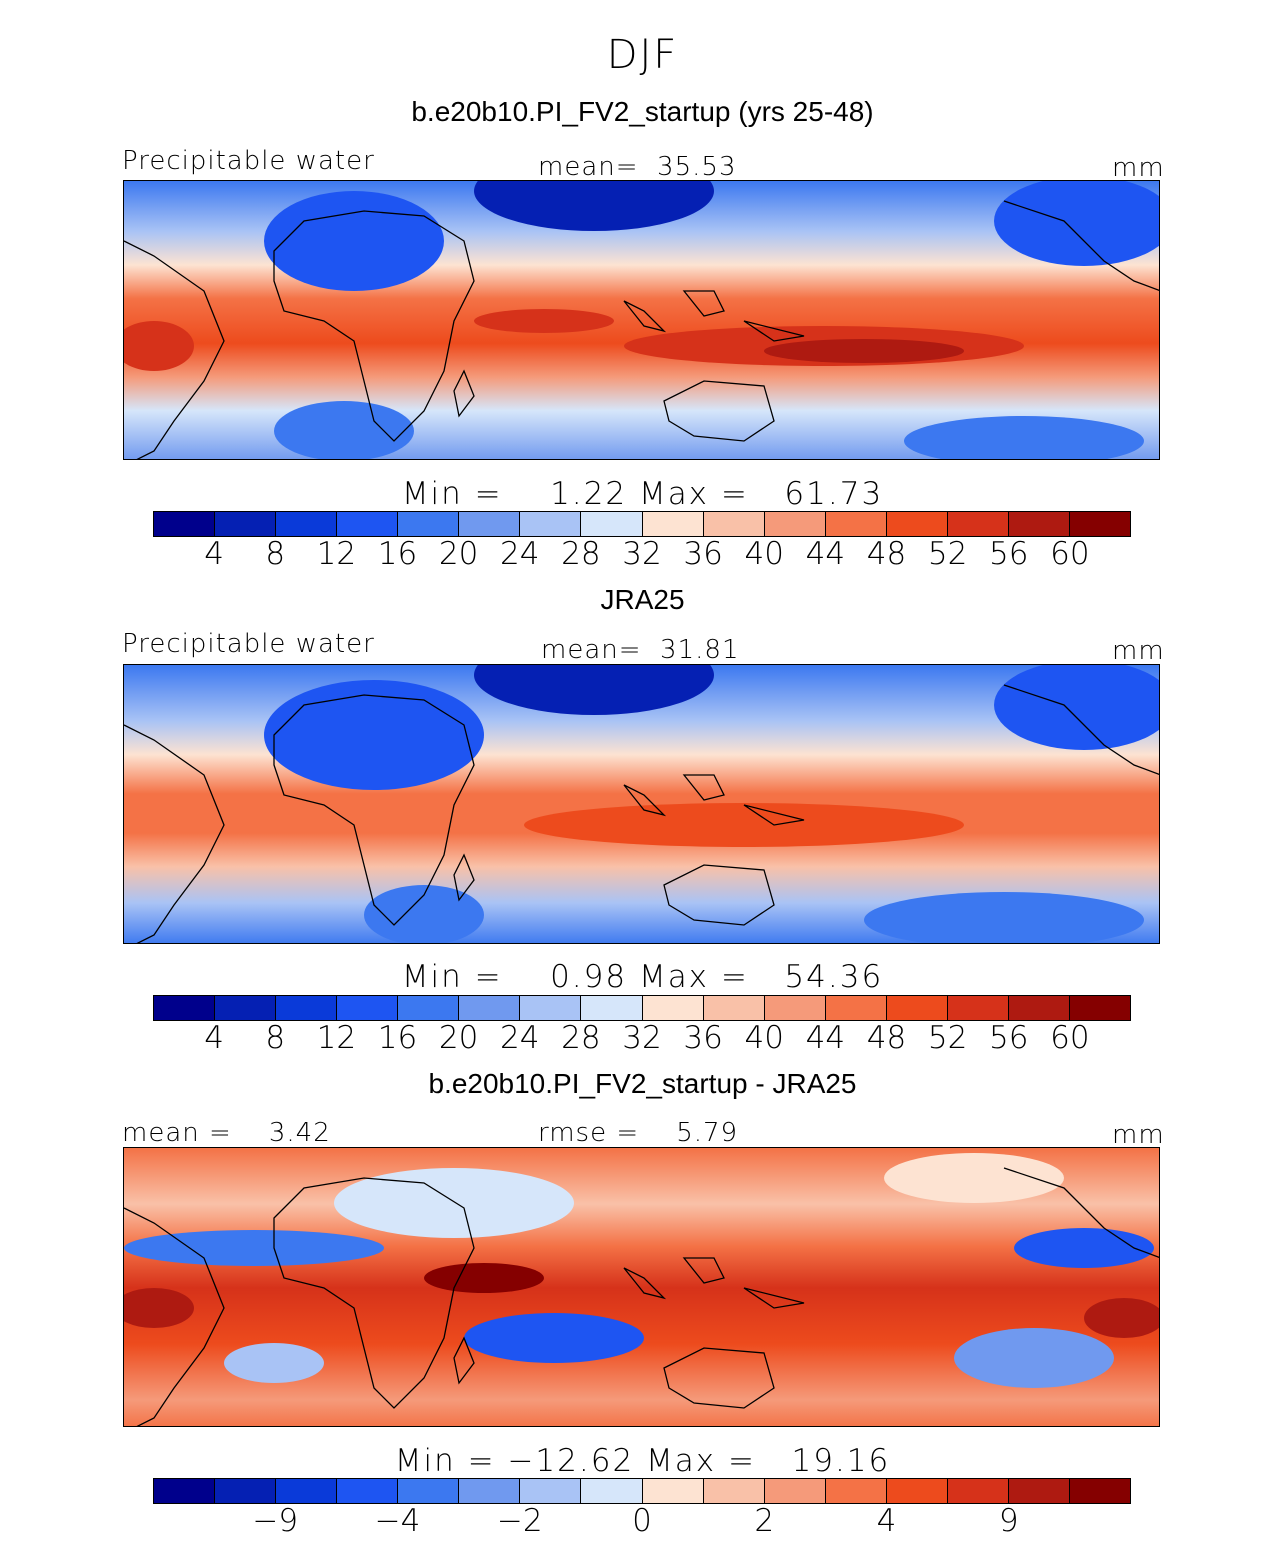 The image size is (1285, 1543). What do you see at coordinates (641, 320) in the screenshot?
I see `map-model-precipitable-water` at bounding box center [641, 320].